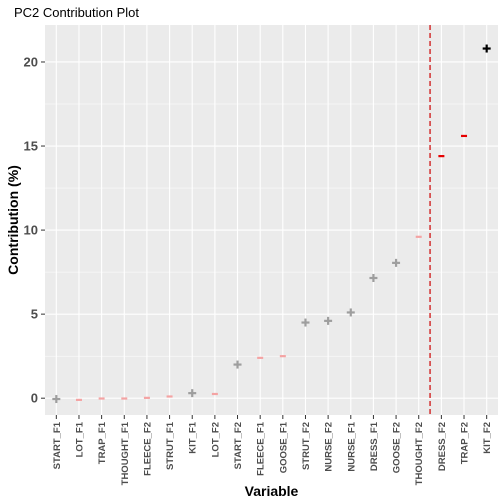 Image resolution: width=504 pixels, height=504 pixels. Describe the element at coordinates (31, 146) in the screenshot. I see `y-tick-label: 15` at that location.